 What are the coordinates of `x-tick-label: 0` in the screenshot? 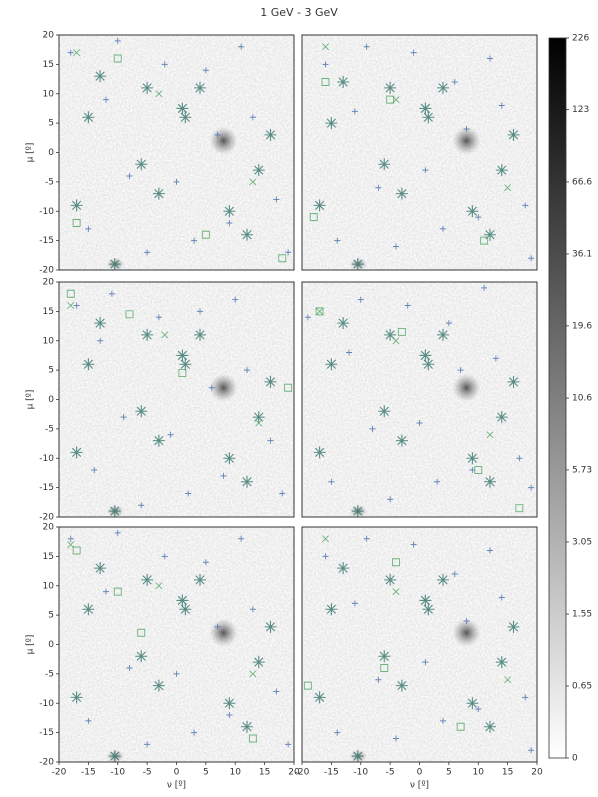 It's located at (177, 773).